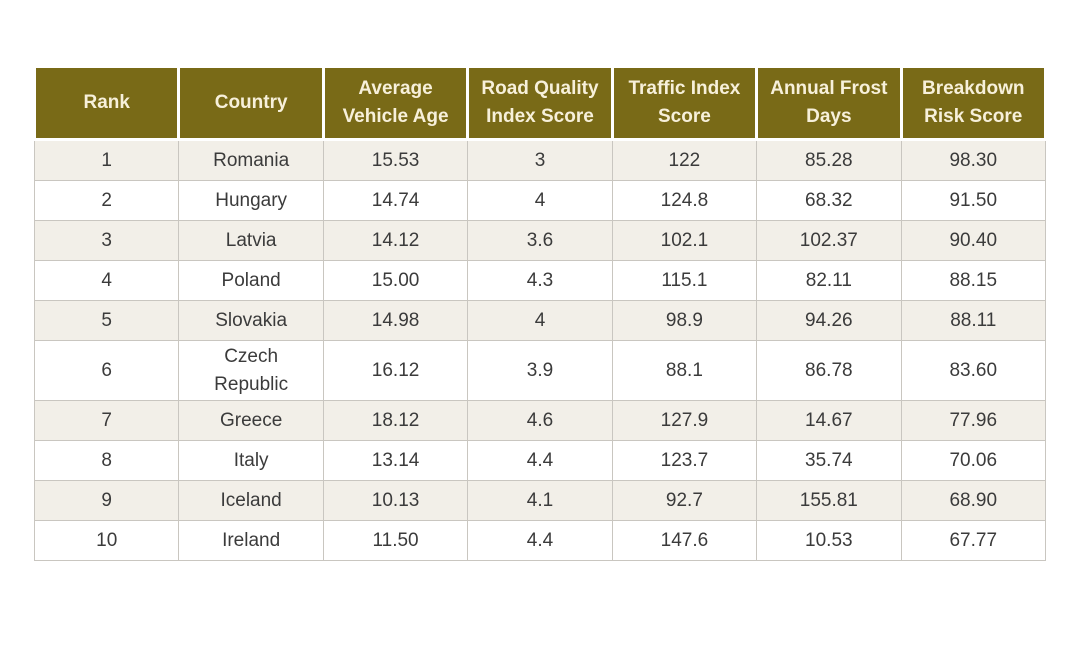  What do you see at coordinates (684, 280) in the screenshot?
I see `table-cell-traffic_index_score: 115.1` at bounding box center [684, 280].